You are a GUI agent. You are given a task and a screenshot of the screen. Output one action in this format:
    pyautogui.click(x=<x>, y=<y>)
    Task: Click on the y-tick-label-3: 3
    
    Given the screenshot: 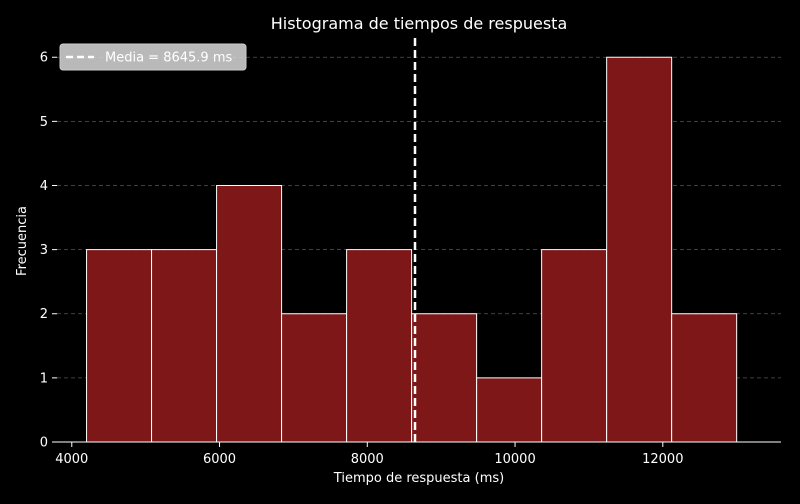 What is the action you would take?
    pyautogui.click(x=44, y=250)
    